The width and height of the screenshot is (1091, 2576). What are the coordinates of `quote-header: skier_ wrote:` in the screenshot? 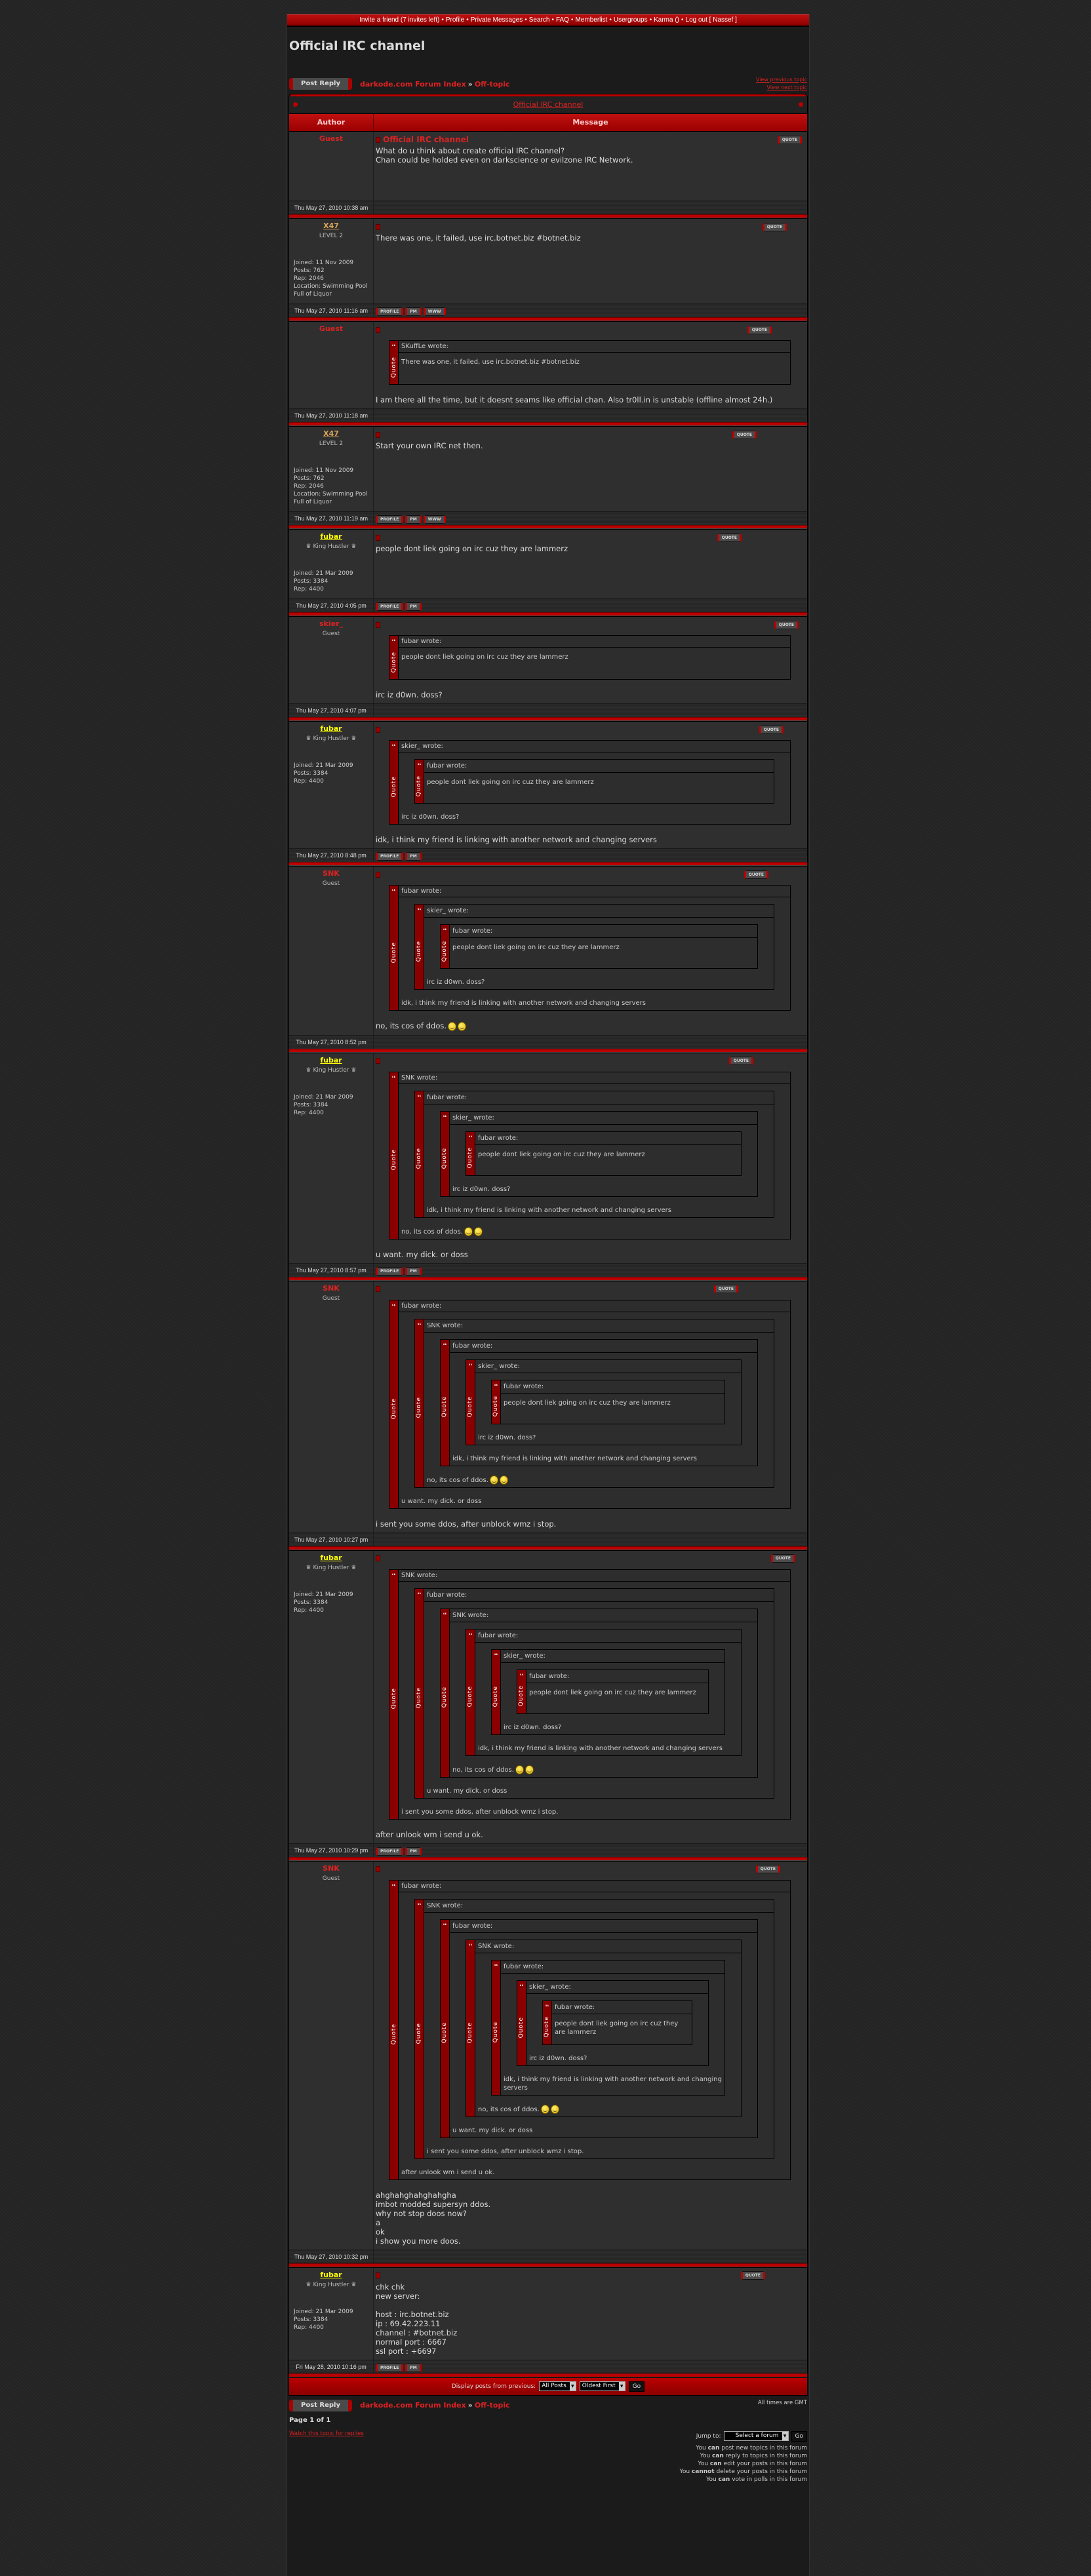 It's located at (599, 911).